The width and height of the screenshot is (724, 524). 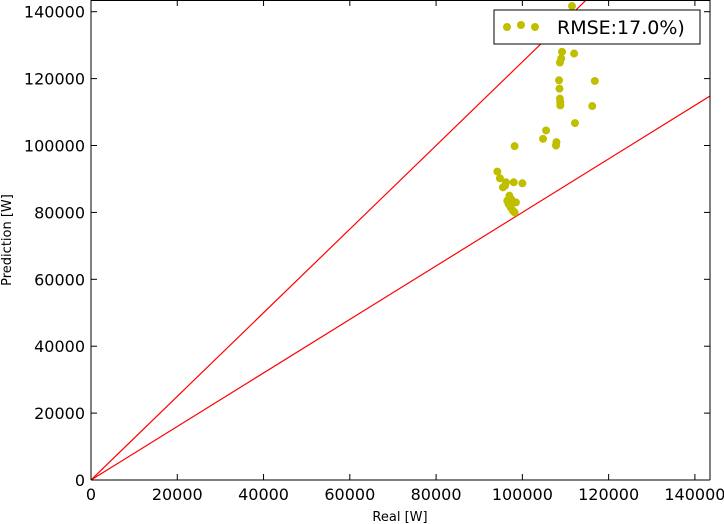 What do you see at coordinates (54, 146) in the screenshot?
I see `y-tick-label: 100000` at bounding box center [54, 146].